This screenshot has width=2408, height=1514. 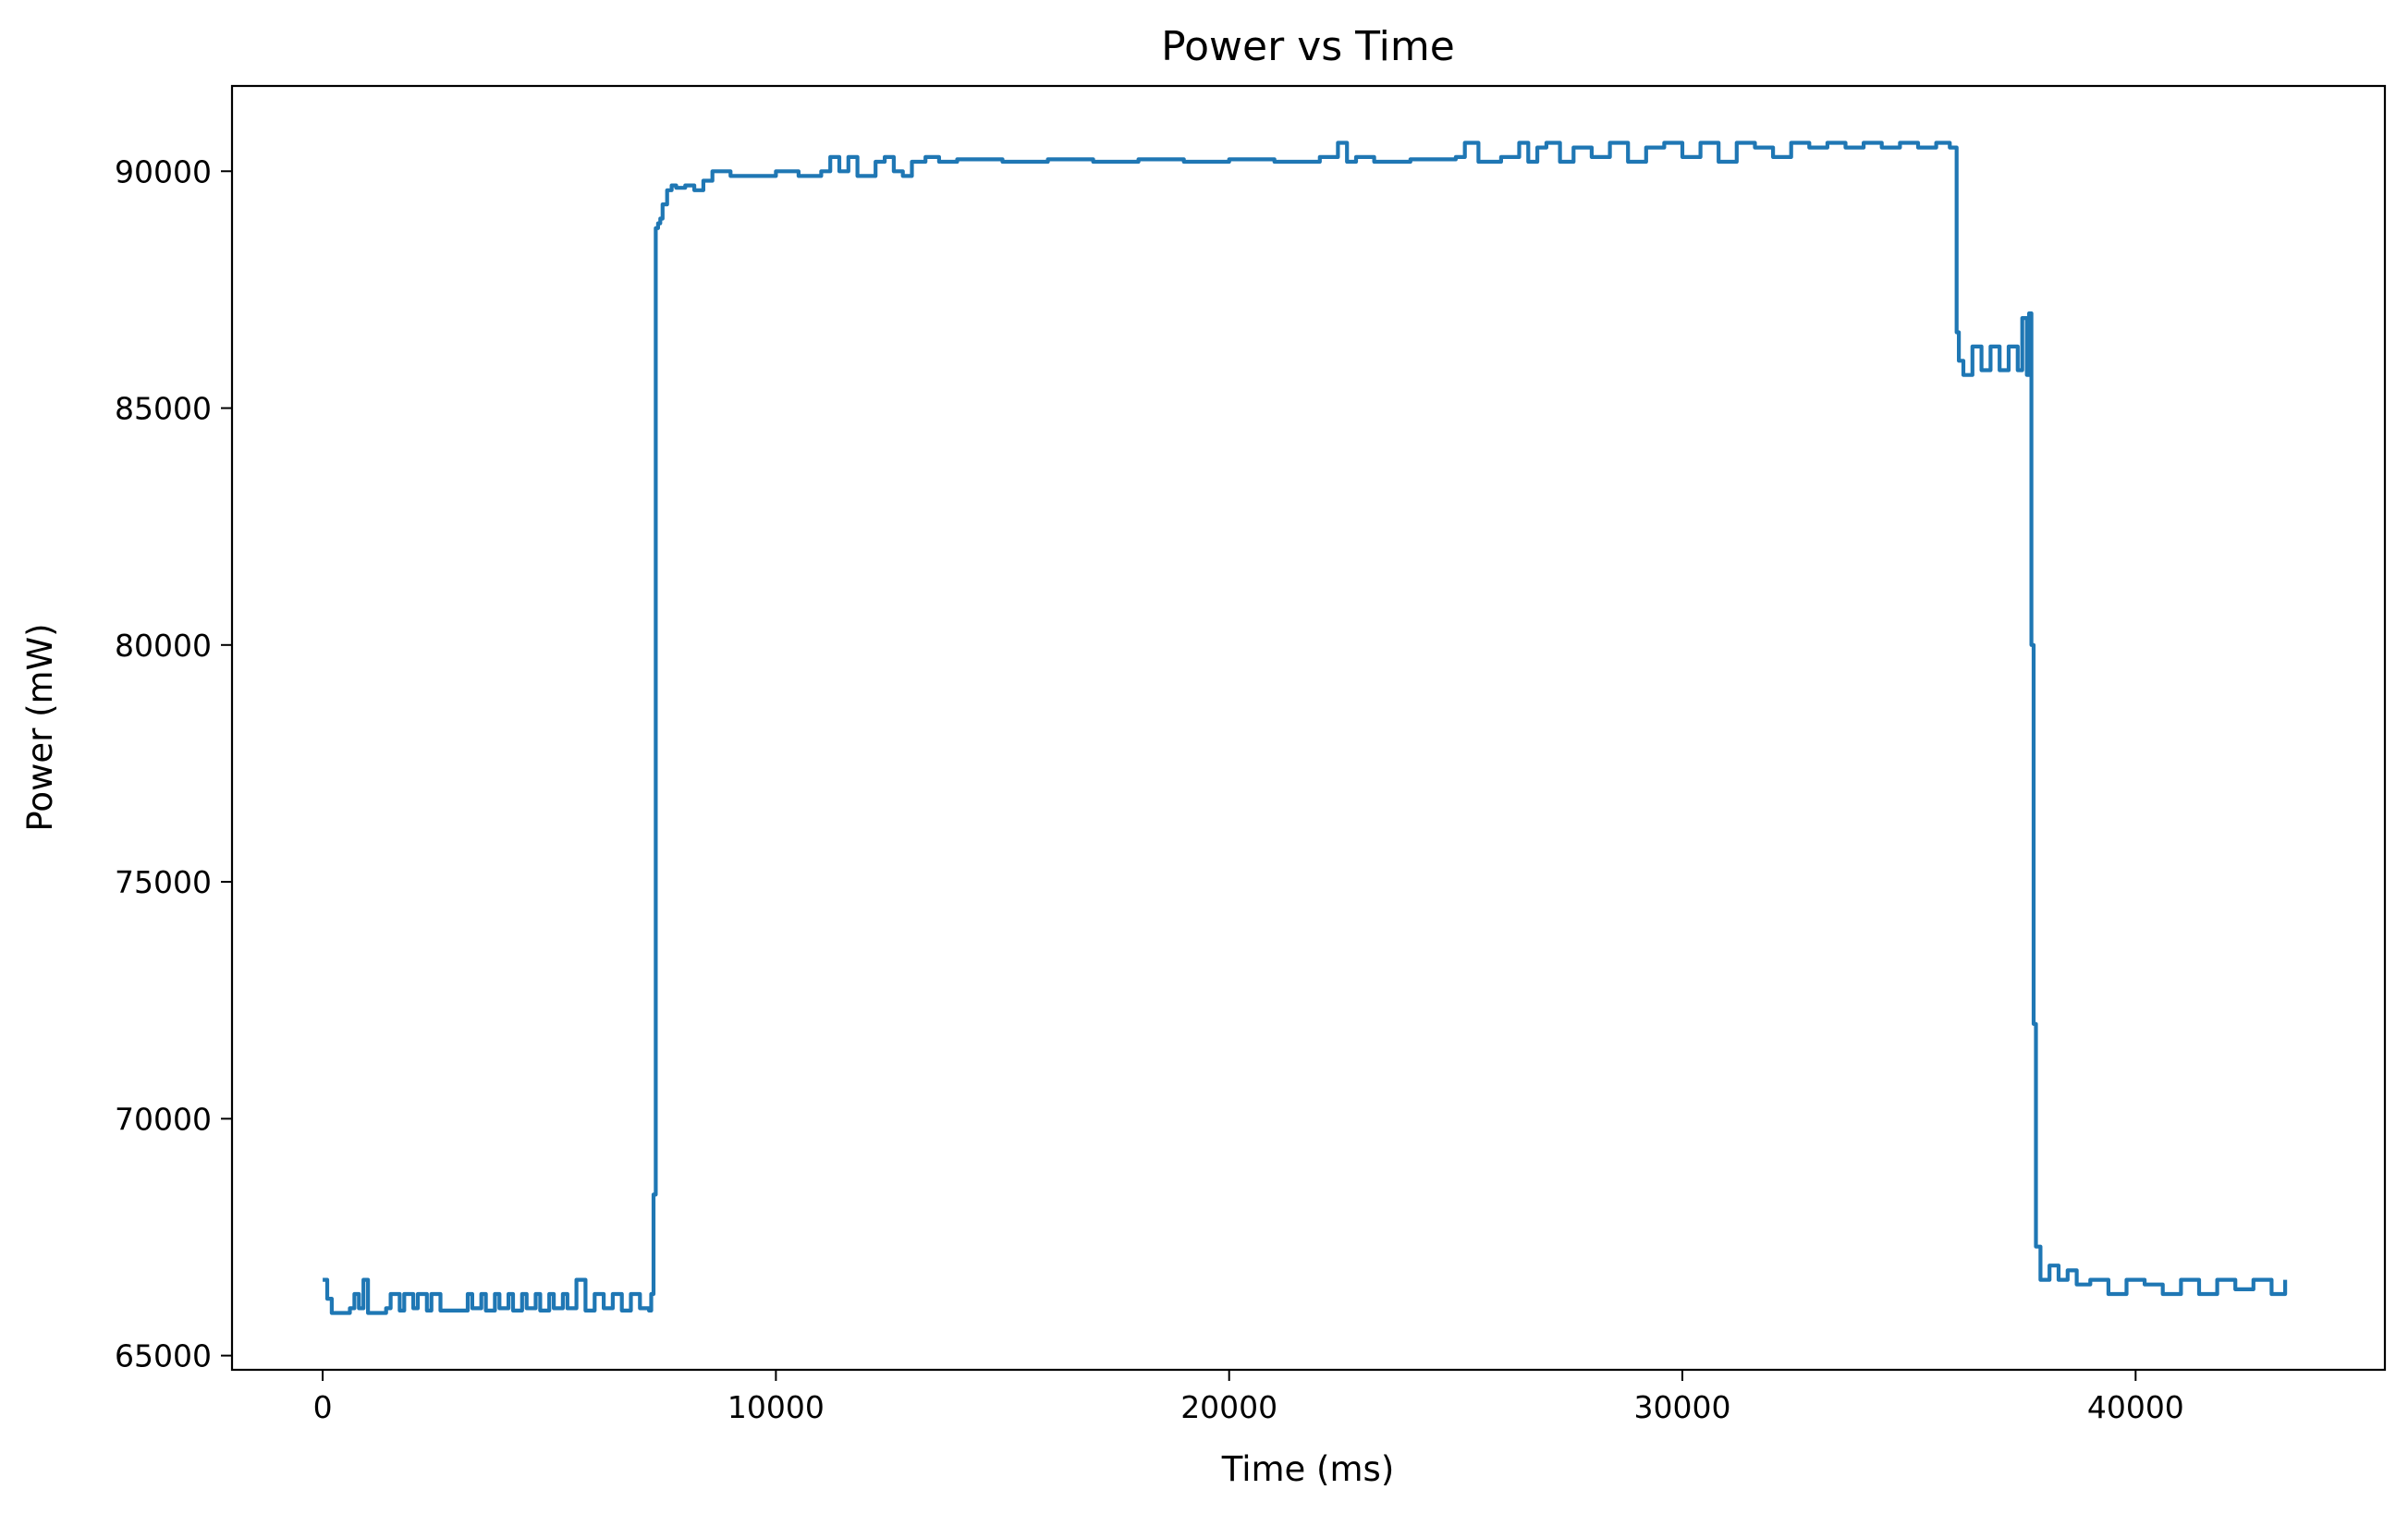 I want to click on x-tick-label: 10000, so click(x=776, y=1407).